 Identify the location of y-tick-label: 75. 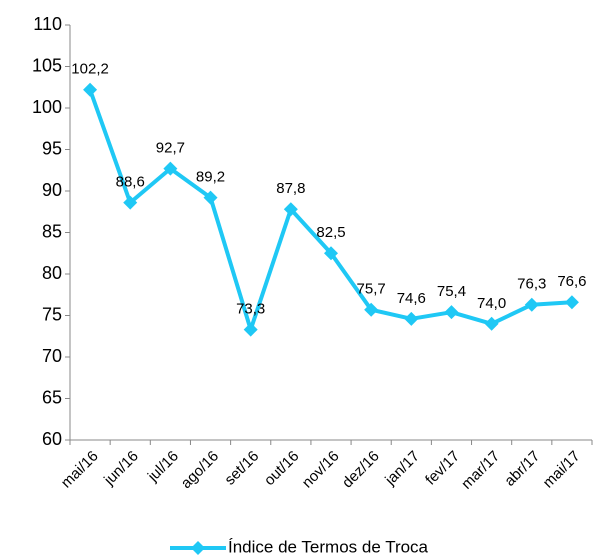
(52, 314).